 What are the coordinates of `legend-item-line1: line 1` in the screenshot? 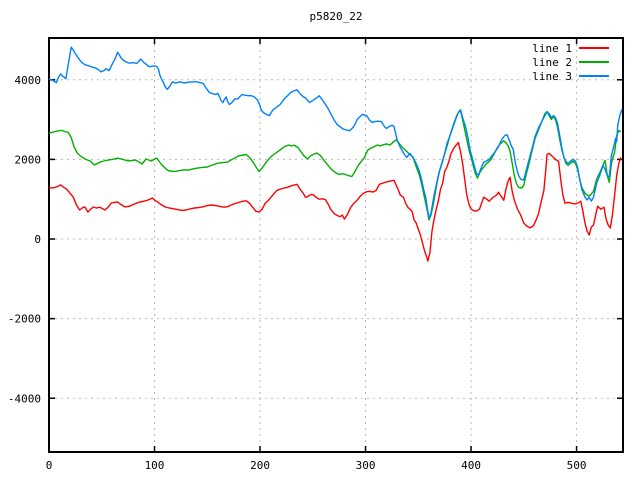 It's located at (570, 48).